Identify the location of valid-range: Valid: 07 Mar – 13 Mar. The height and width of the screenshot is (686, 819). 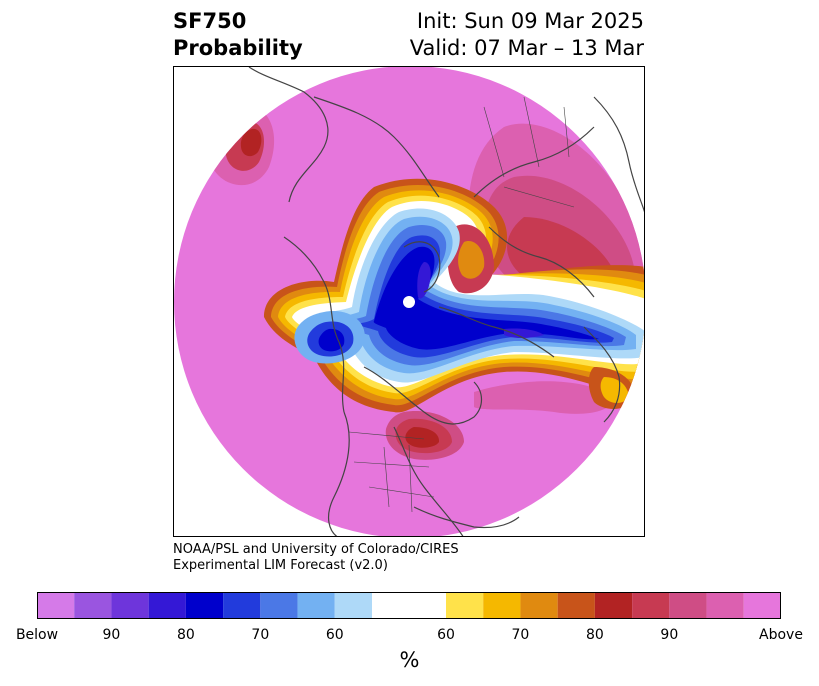
(526, 48).